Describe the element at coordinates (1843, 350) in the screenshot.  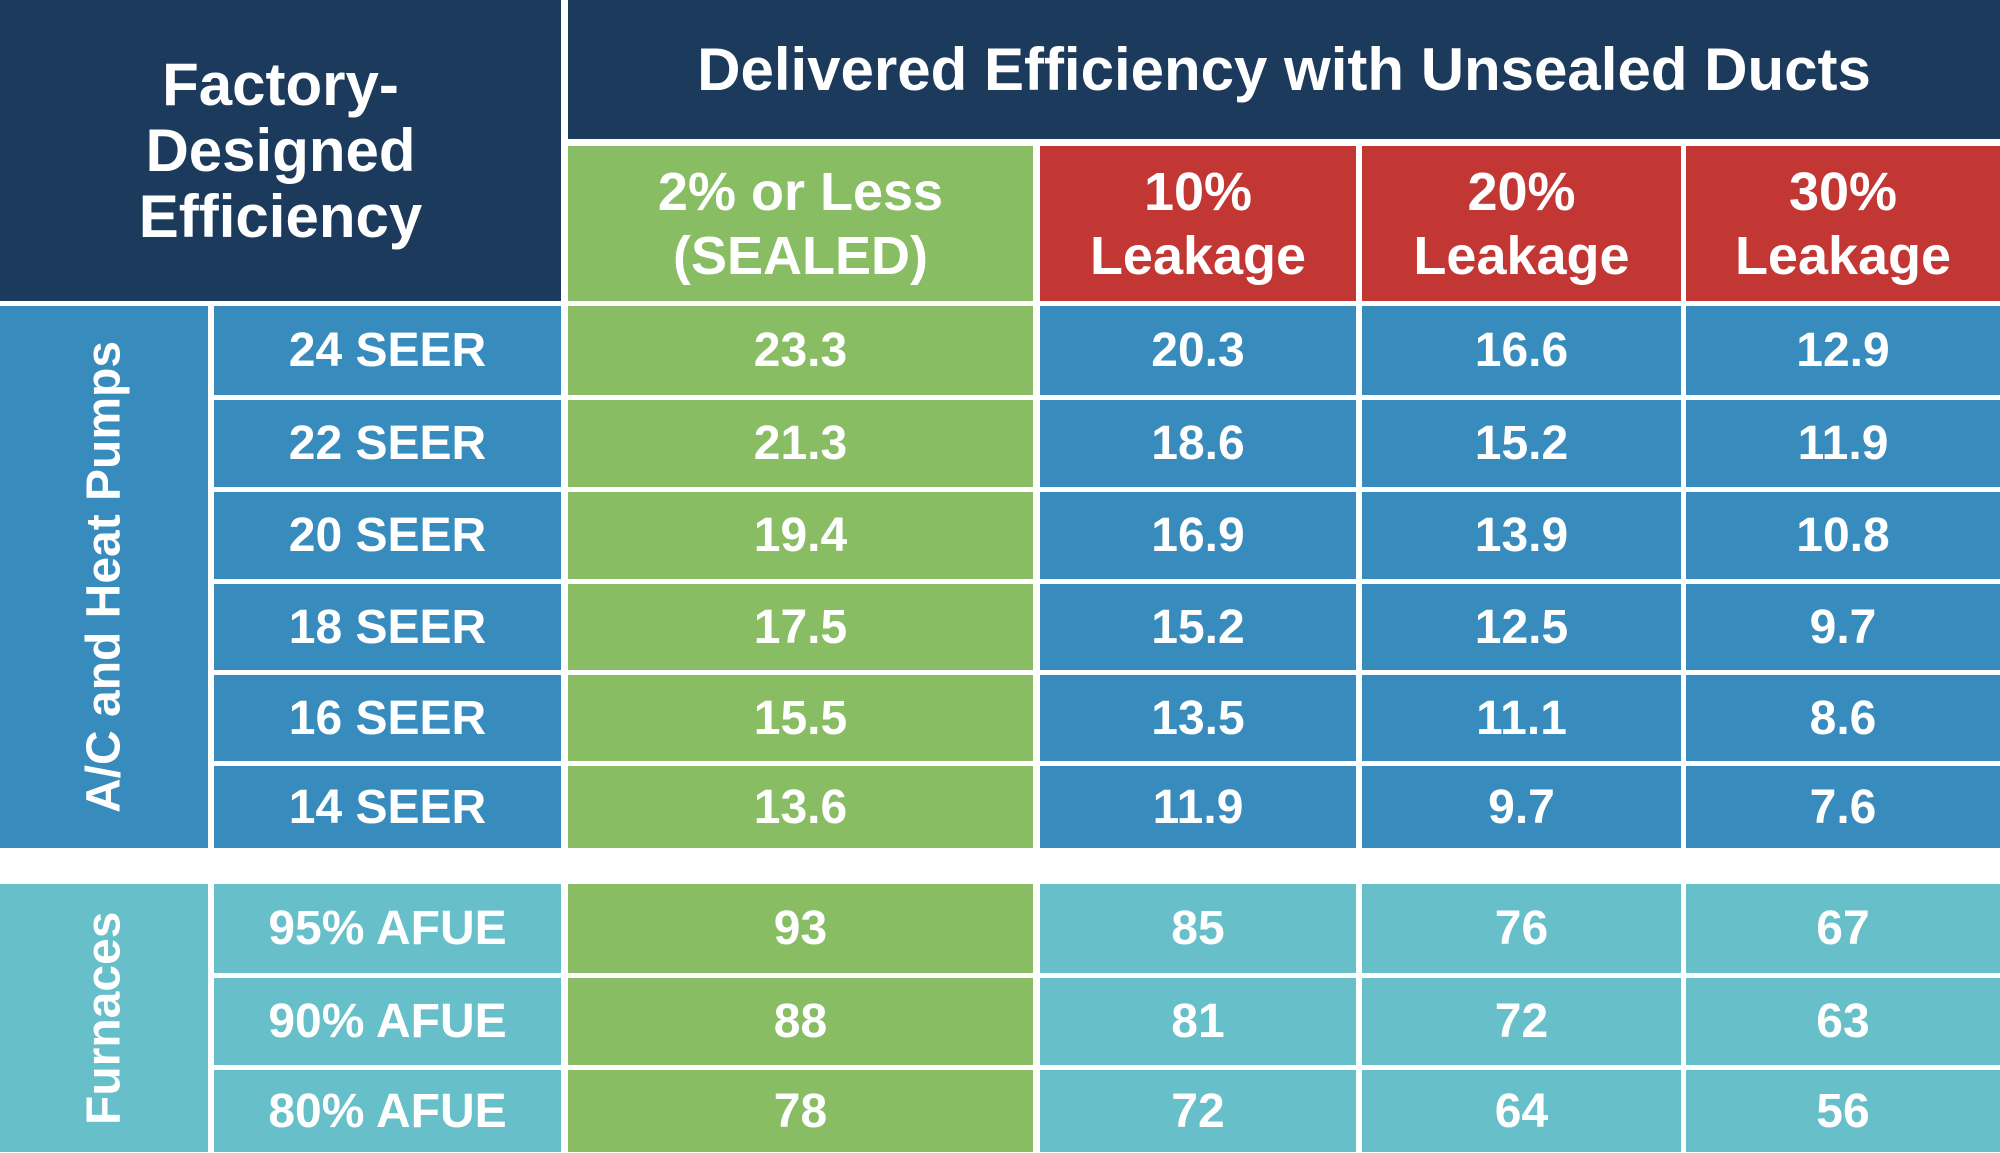
I see `value-cell: 12.9` at that location.